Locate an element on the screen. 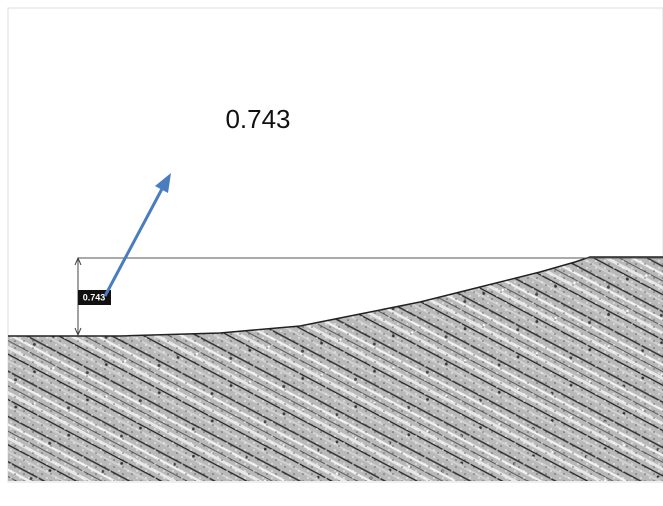 This screenshot has height=506, width=663. callout-arrowhead is located at coordinates (163, 183).